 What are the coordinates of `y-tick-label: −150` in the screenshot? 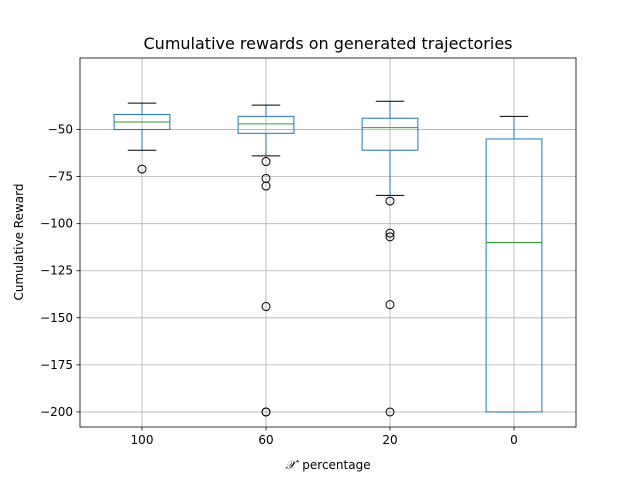 It's located at (56, 318).